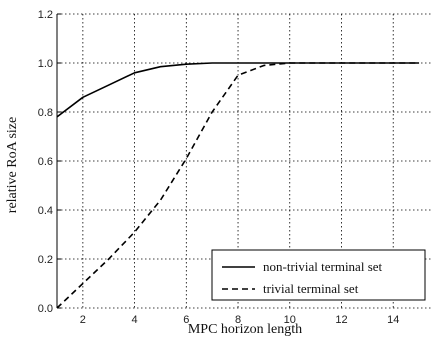  What do you see at coordinates (323, 266) in the screenshot?
I see `legend-label-nontrivial: non-trivial terminal set` at bounding box center [323, 266].